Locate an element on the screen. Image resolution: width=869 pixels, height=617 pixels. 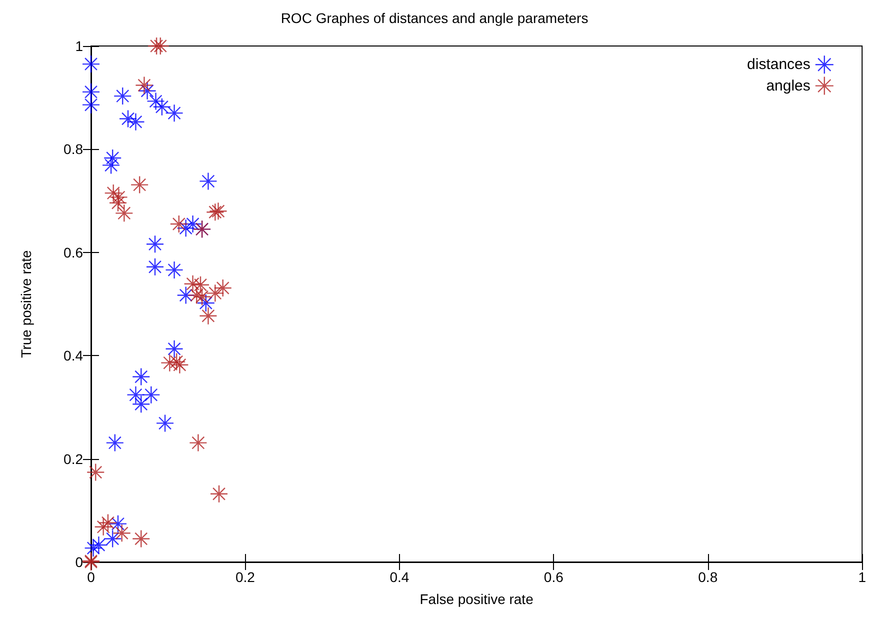
y-tick-label: 0.4 is located at coordinates (74, 356).